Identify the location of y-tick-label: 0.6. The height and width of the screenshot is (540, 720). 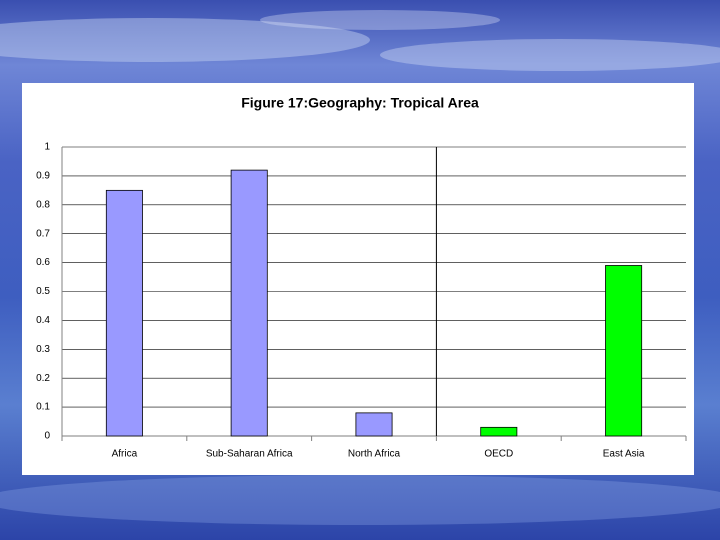
(43, 262).